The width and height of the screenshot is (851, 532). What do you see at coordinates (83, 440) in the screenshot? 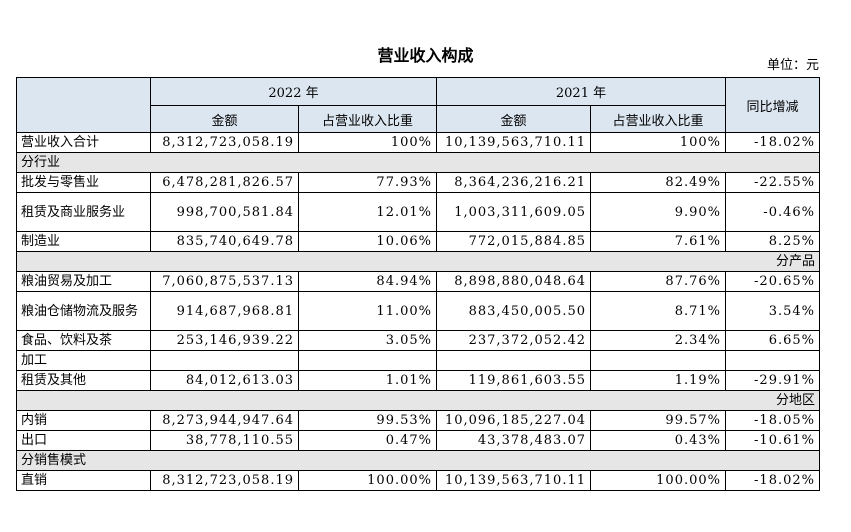
I see `row-label: 出口` at bounding box center [83, 440].